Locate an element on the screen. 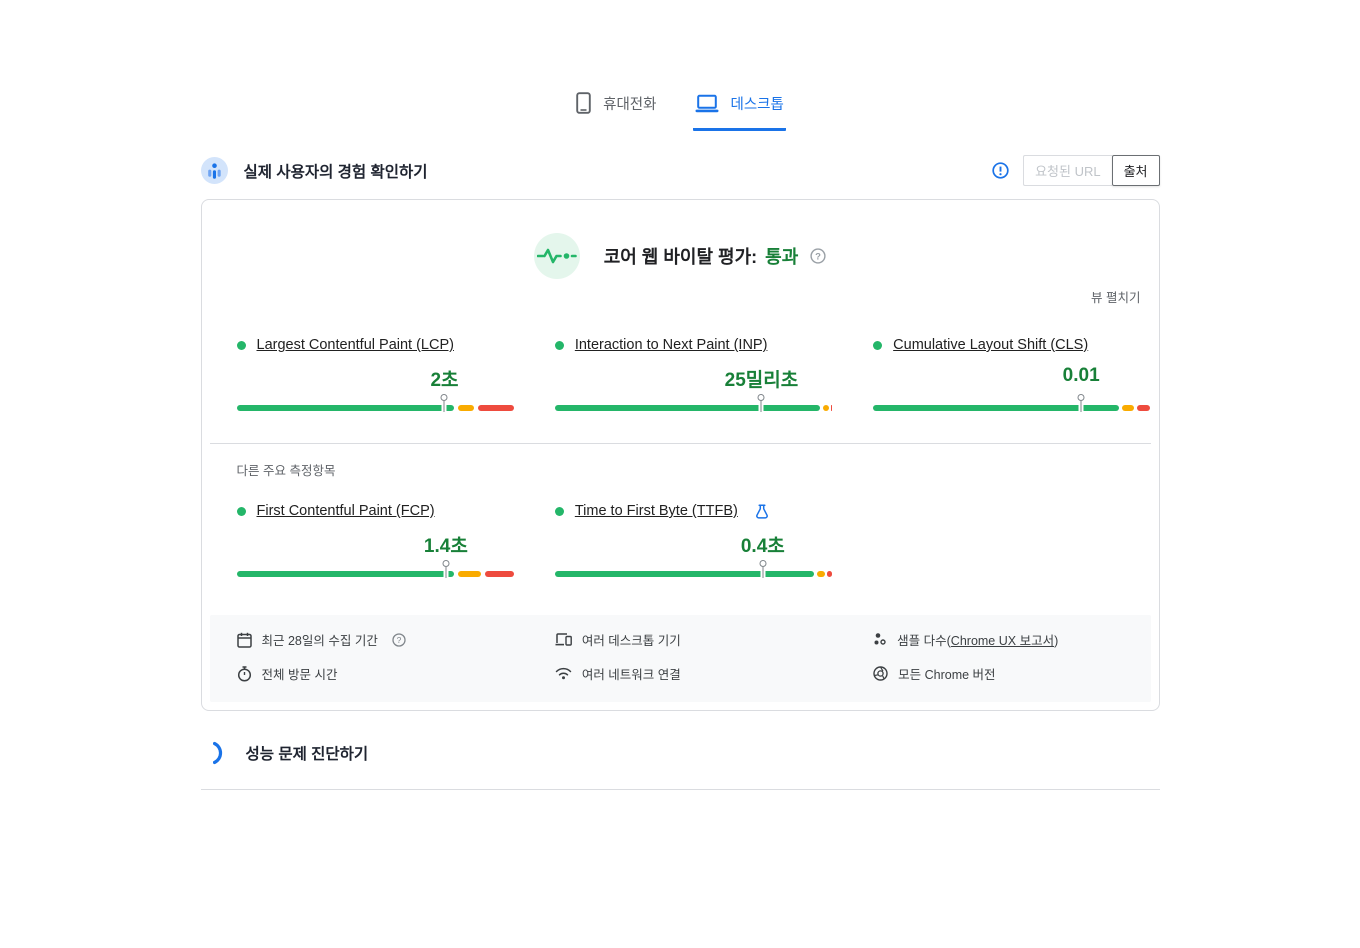 Image resolution: width=1360 pixels, height=948 pixels. bottom-divider is located at coordinates (680, 789).